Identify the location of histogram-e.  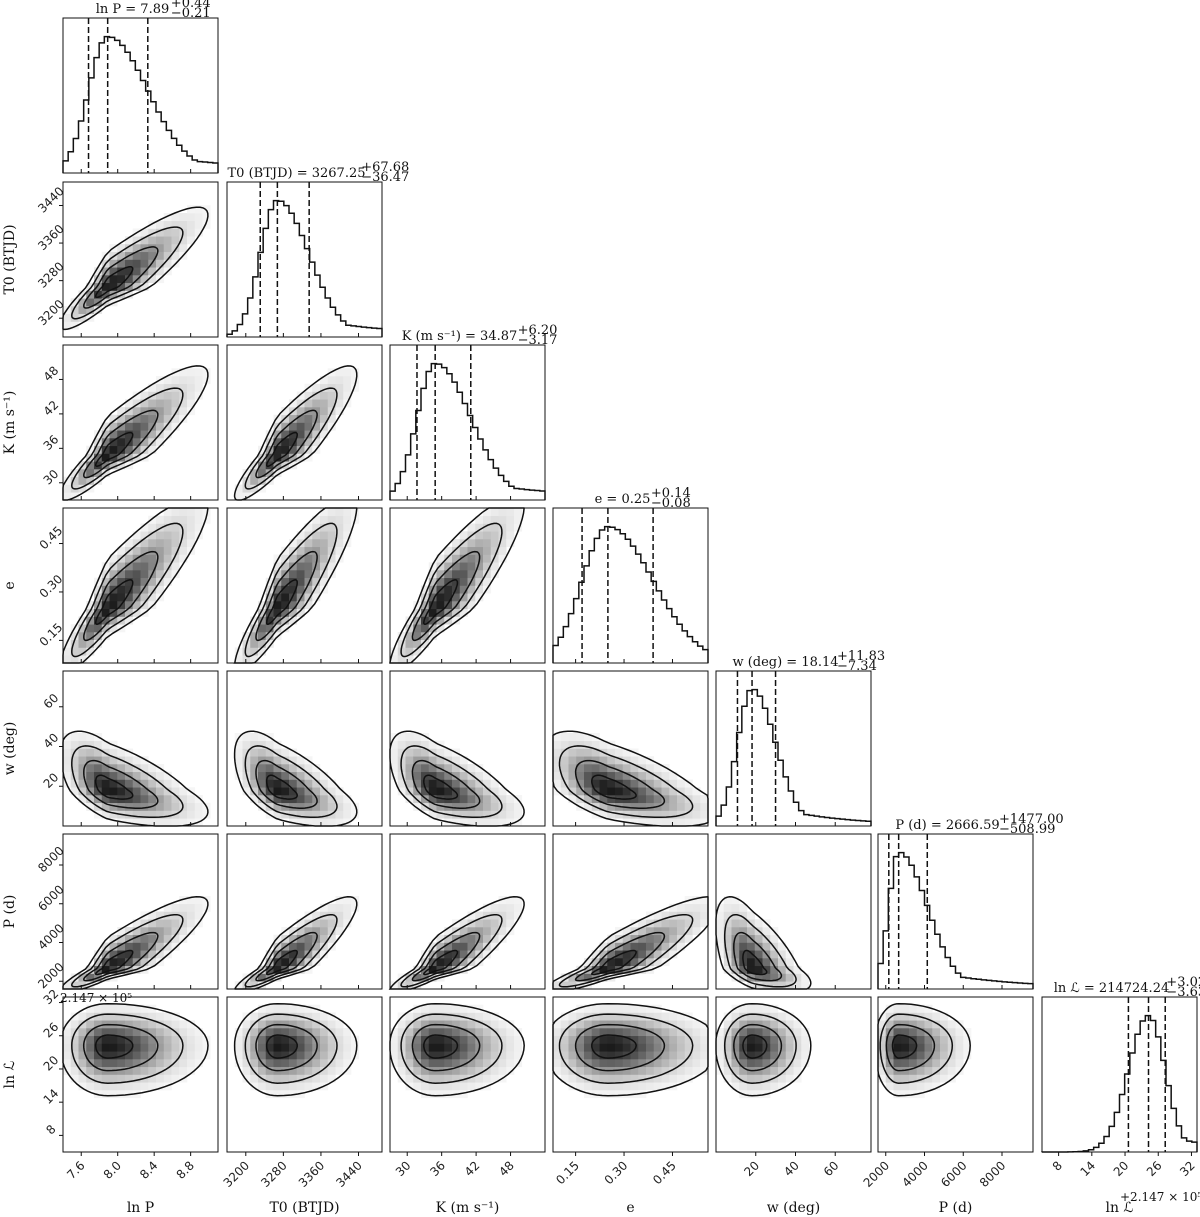
(630, 594).